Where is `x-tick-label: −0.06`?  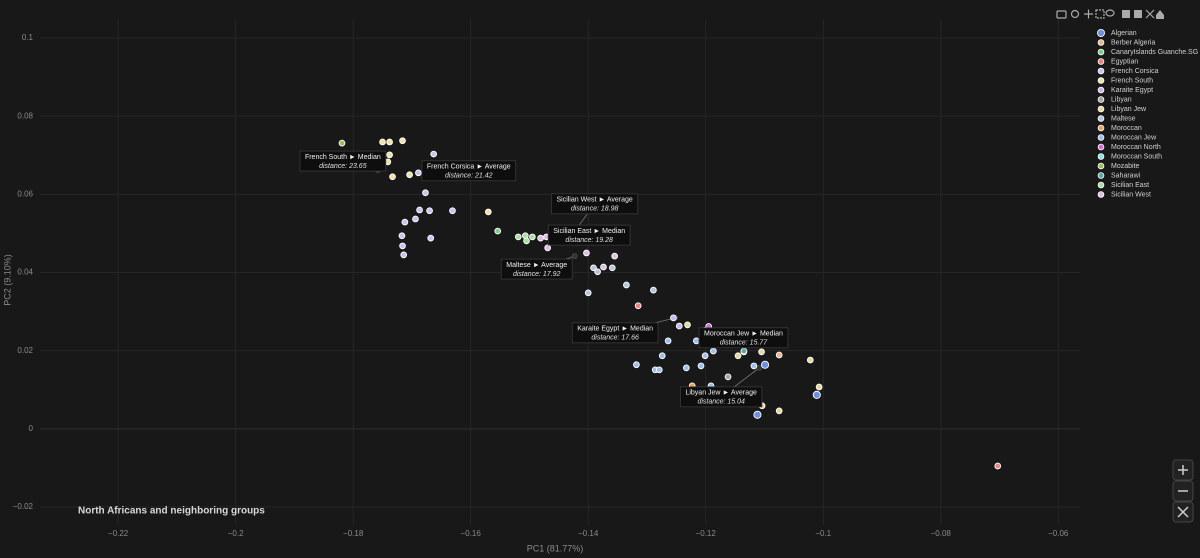 x-tick-label: −0.06 is located at coordinates (1058, 533).